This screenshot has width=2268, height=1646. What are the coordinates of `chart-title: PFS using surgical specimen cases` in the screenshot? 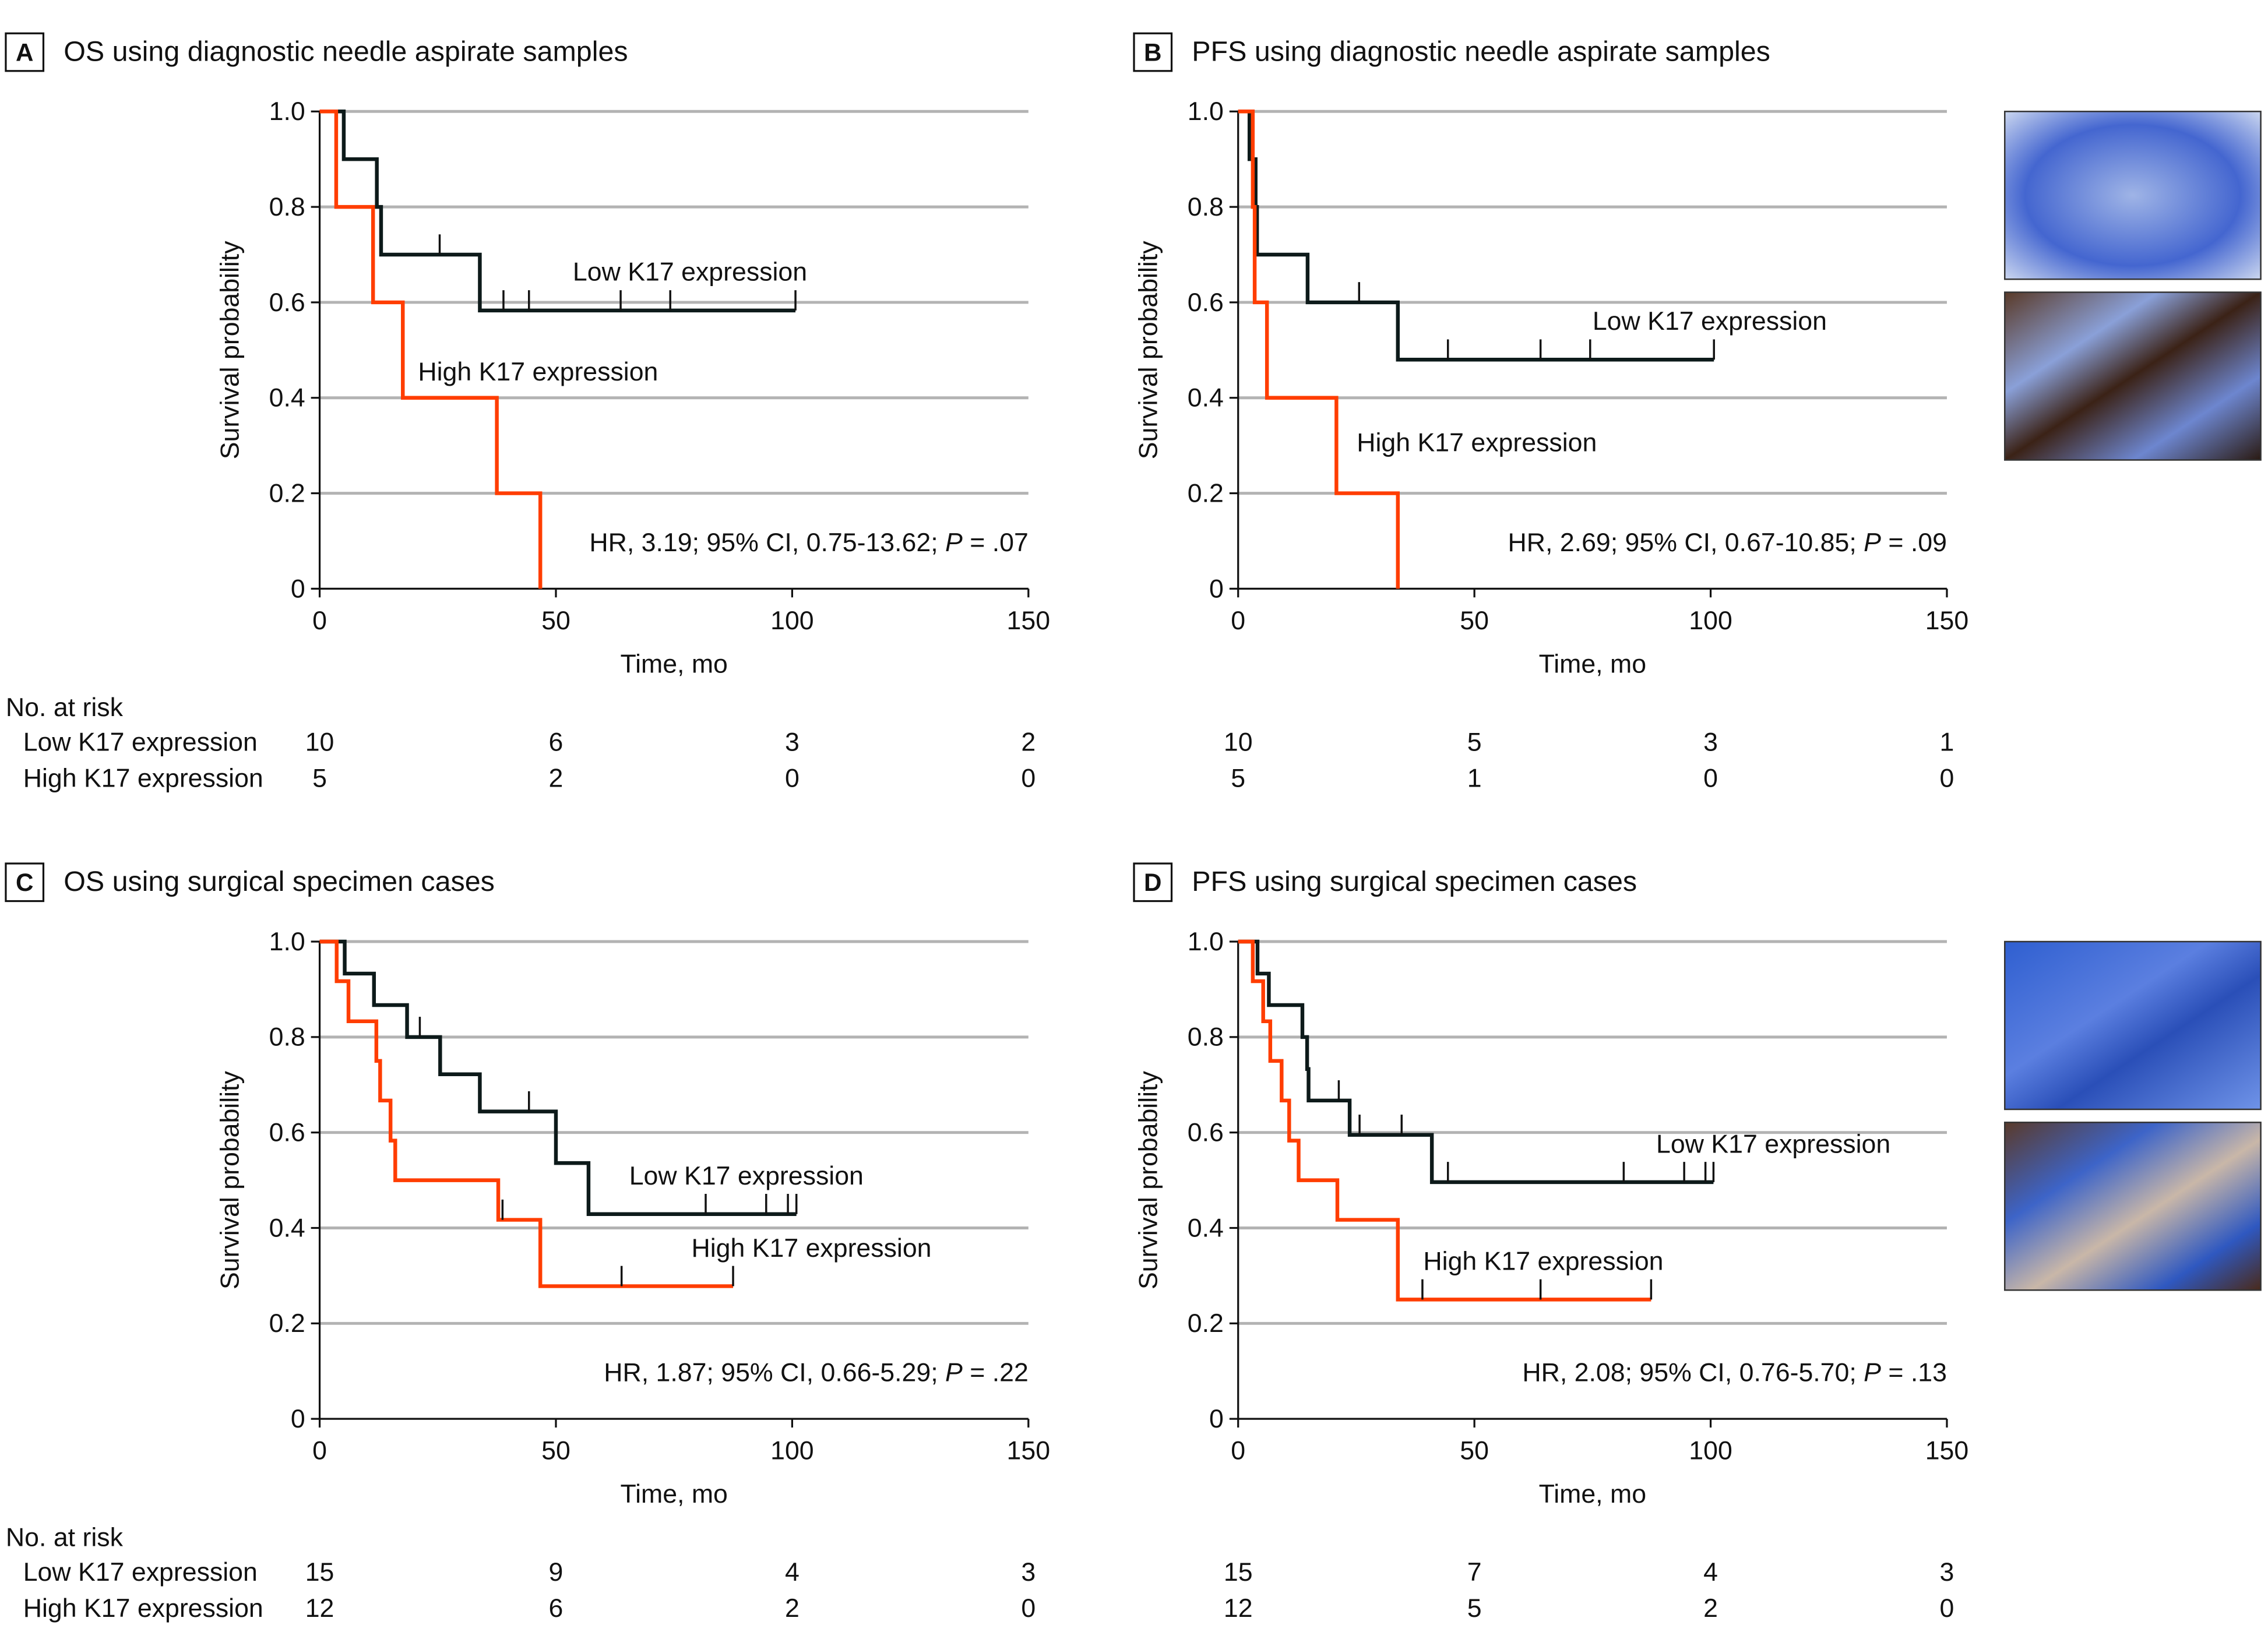 It's located at (1414, 881).